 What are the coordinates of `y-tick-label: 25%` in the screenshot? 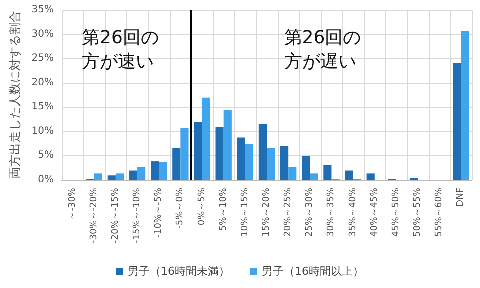 It's located at (43, 58).